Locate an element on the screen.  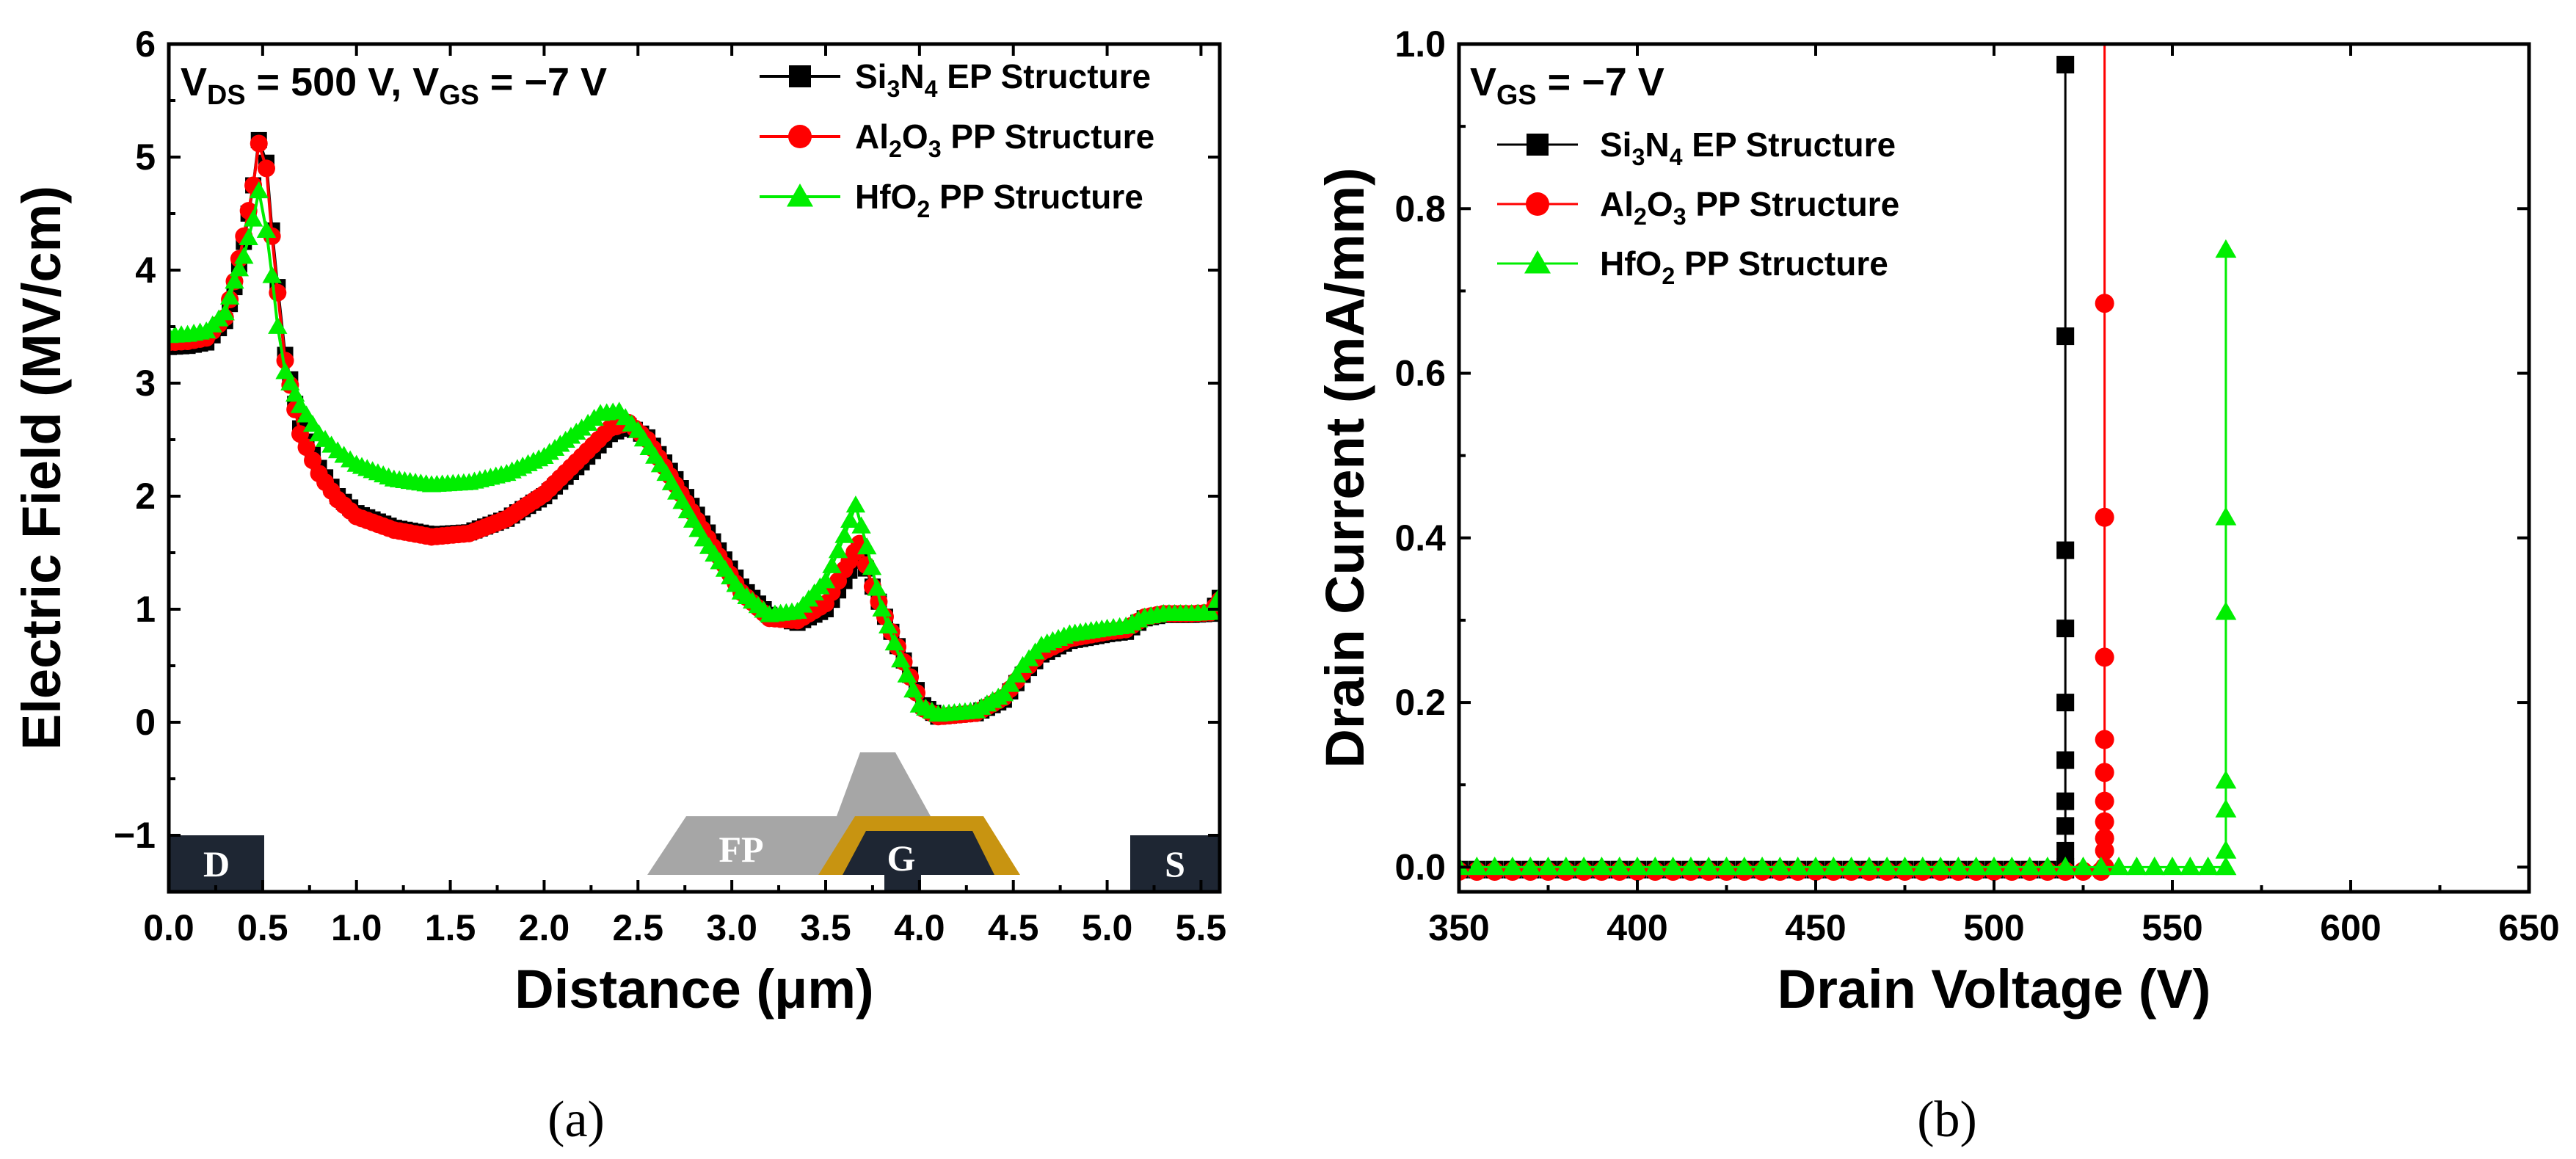
x-axis-title: Drain Voltage (V) is located at coordinates (1994, 989).